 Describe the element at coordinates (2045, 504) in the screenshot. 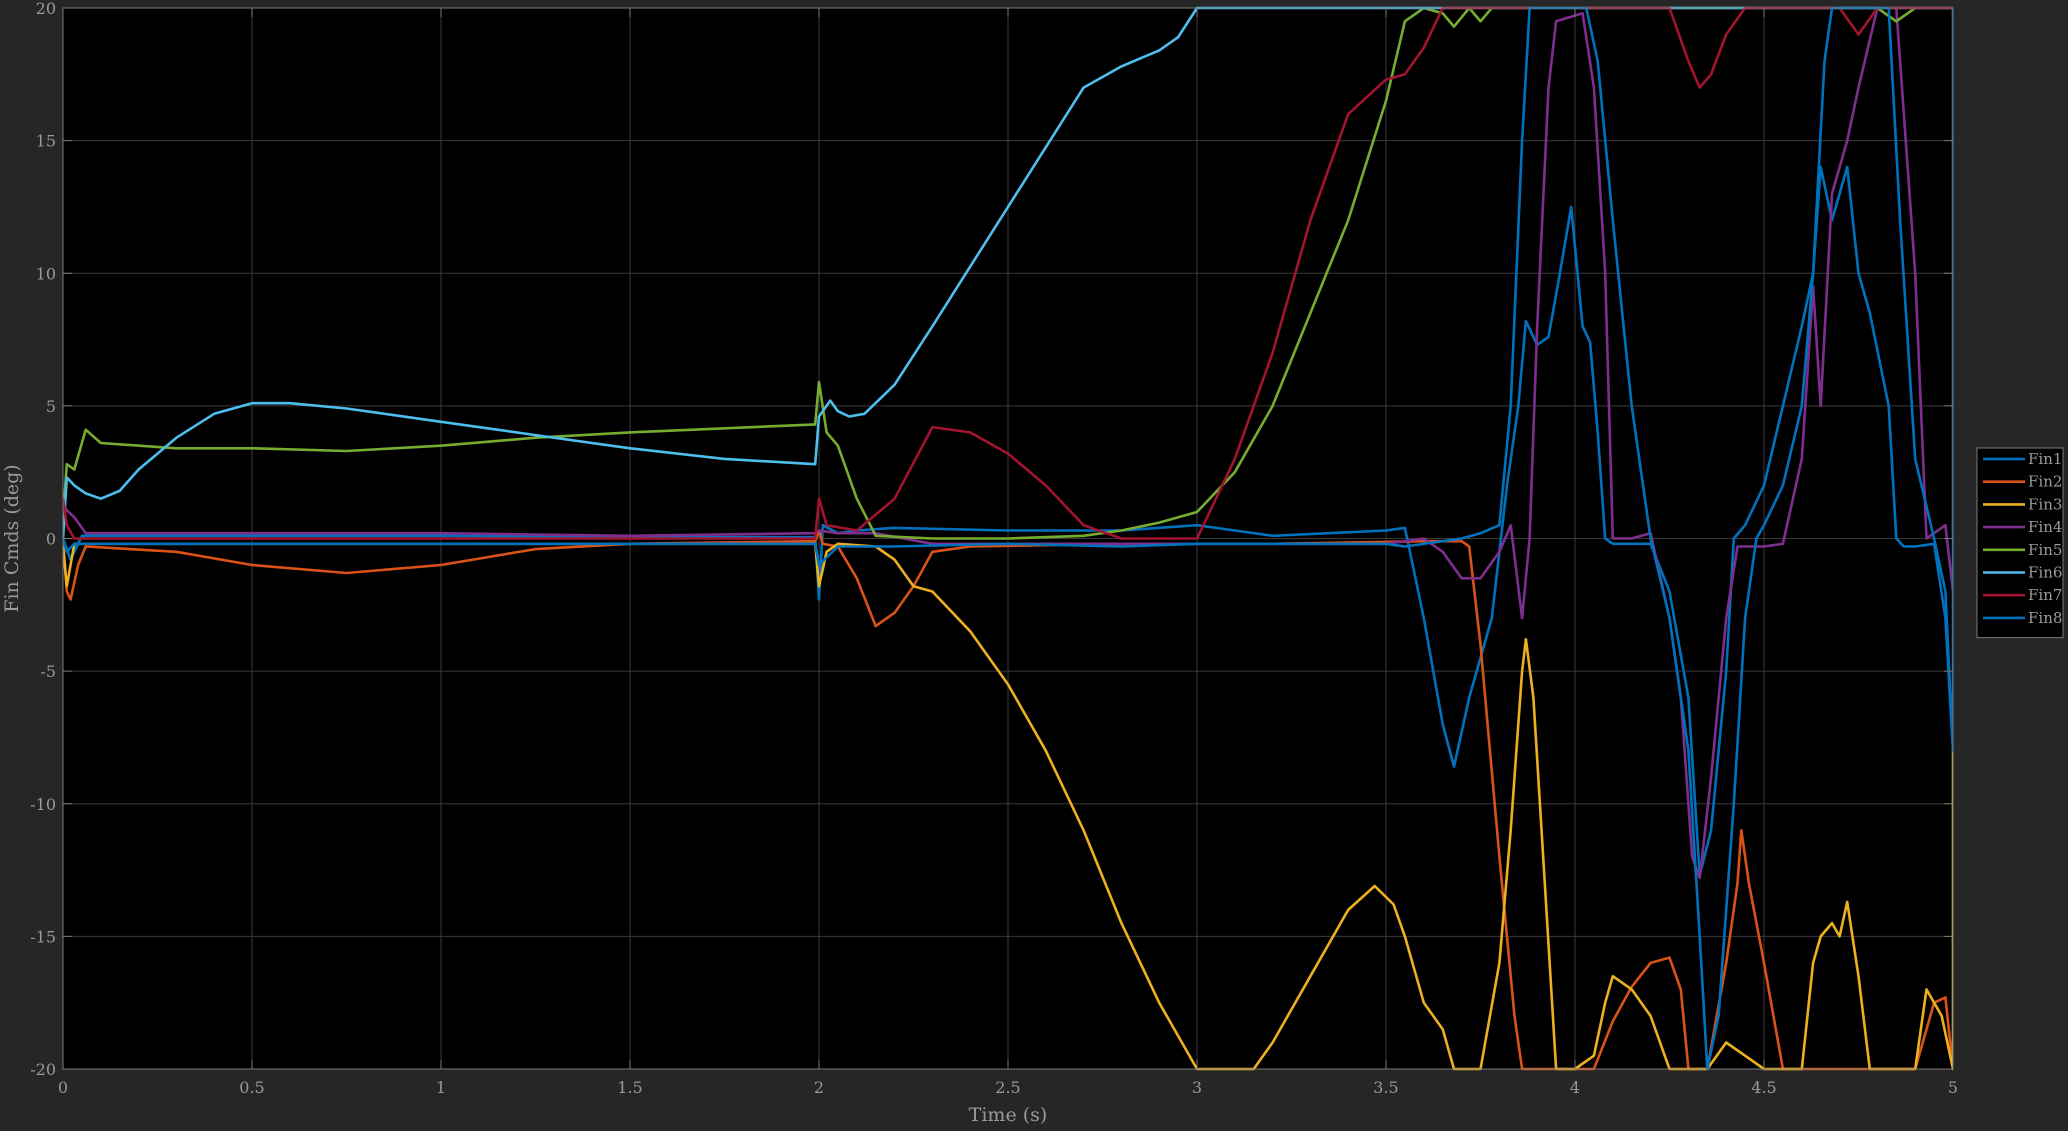

I see `legend-entry-fin3: Fin3` at that location.